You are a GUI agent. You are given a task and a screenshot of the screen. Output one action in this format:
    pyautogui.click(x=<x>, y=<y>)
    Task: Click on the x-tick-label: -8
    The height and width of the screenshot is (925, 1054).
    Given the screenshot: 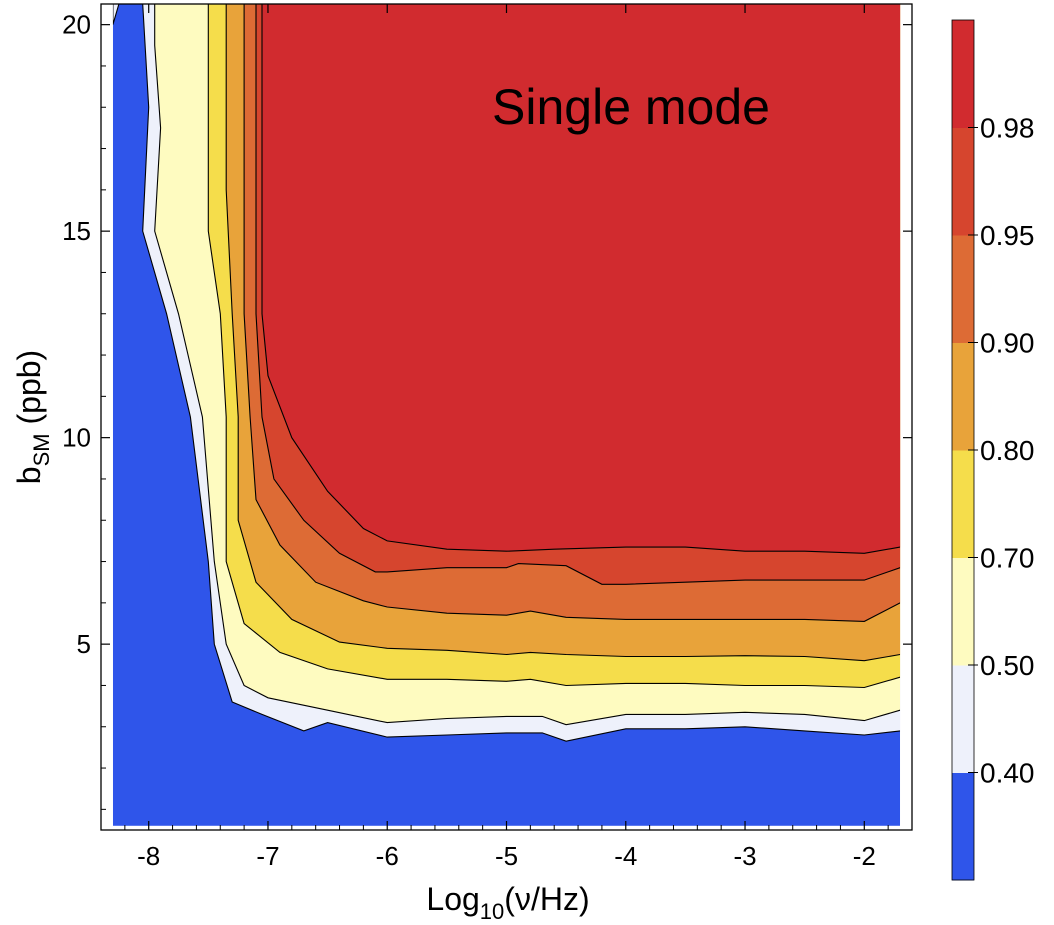 What is the action you would take?
    pyautogui.click(x=148, y=856)
    